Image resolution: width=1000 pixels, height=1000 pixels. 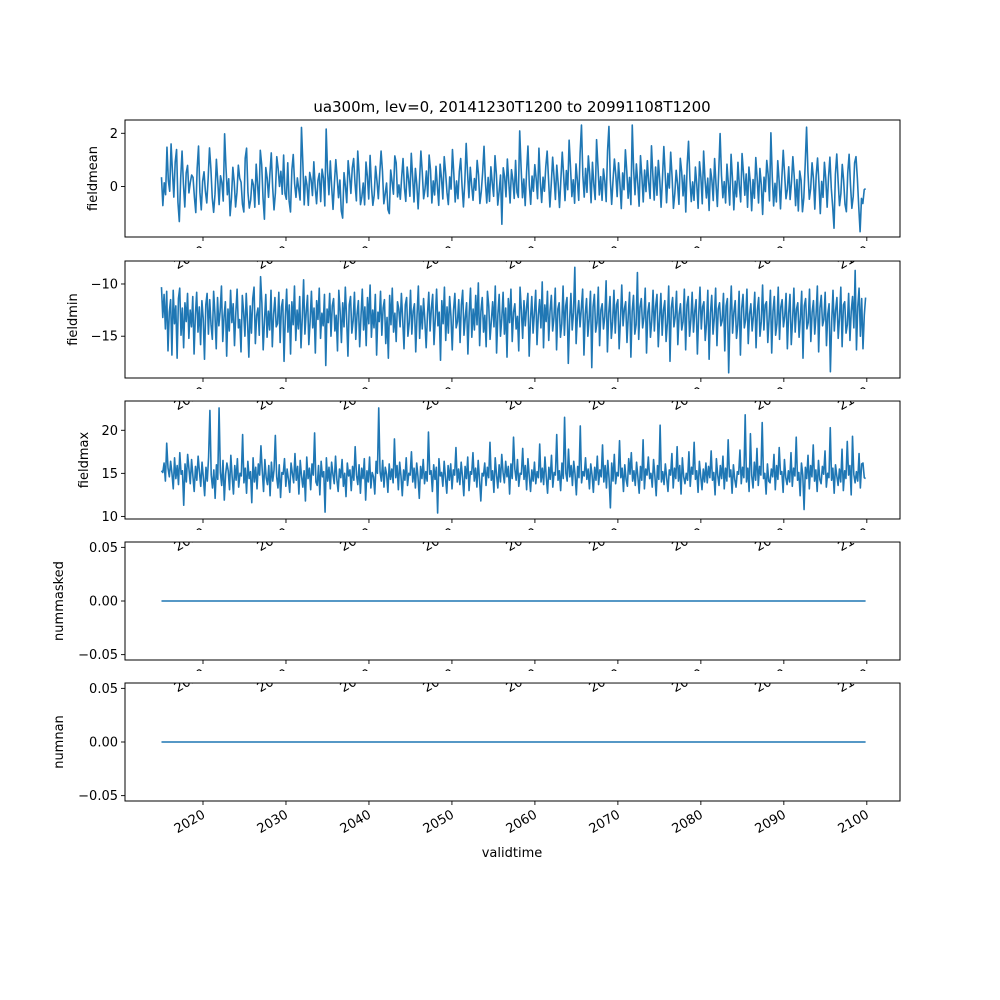 What do you see at coordinates (59, 601) in the screenshot?
I see `y-axis-label-nummasked: nummasked` at bounding box center [59, 601].